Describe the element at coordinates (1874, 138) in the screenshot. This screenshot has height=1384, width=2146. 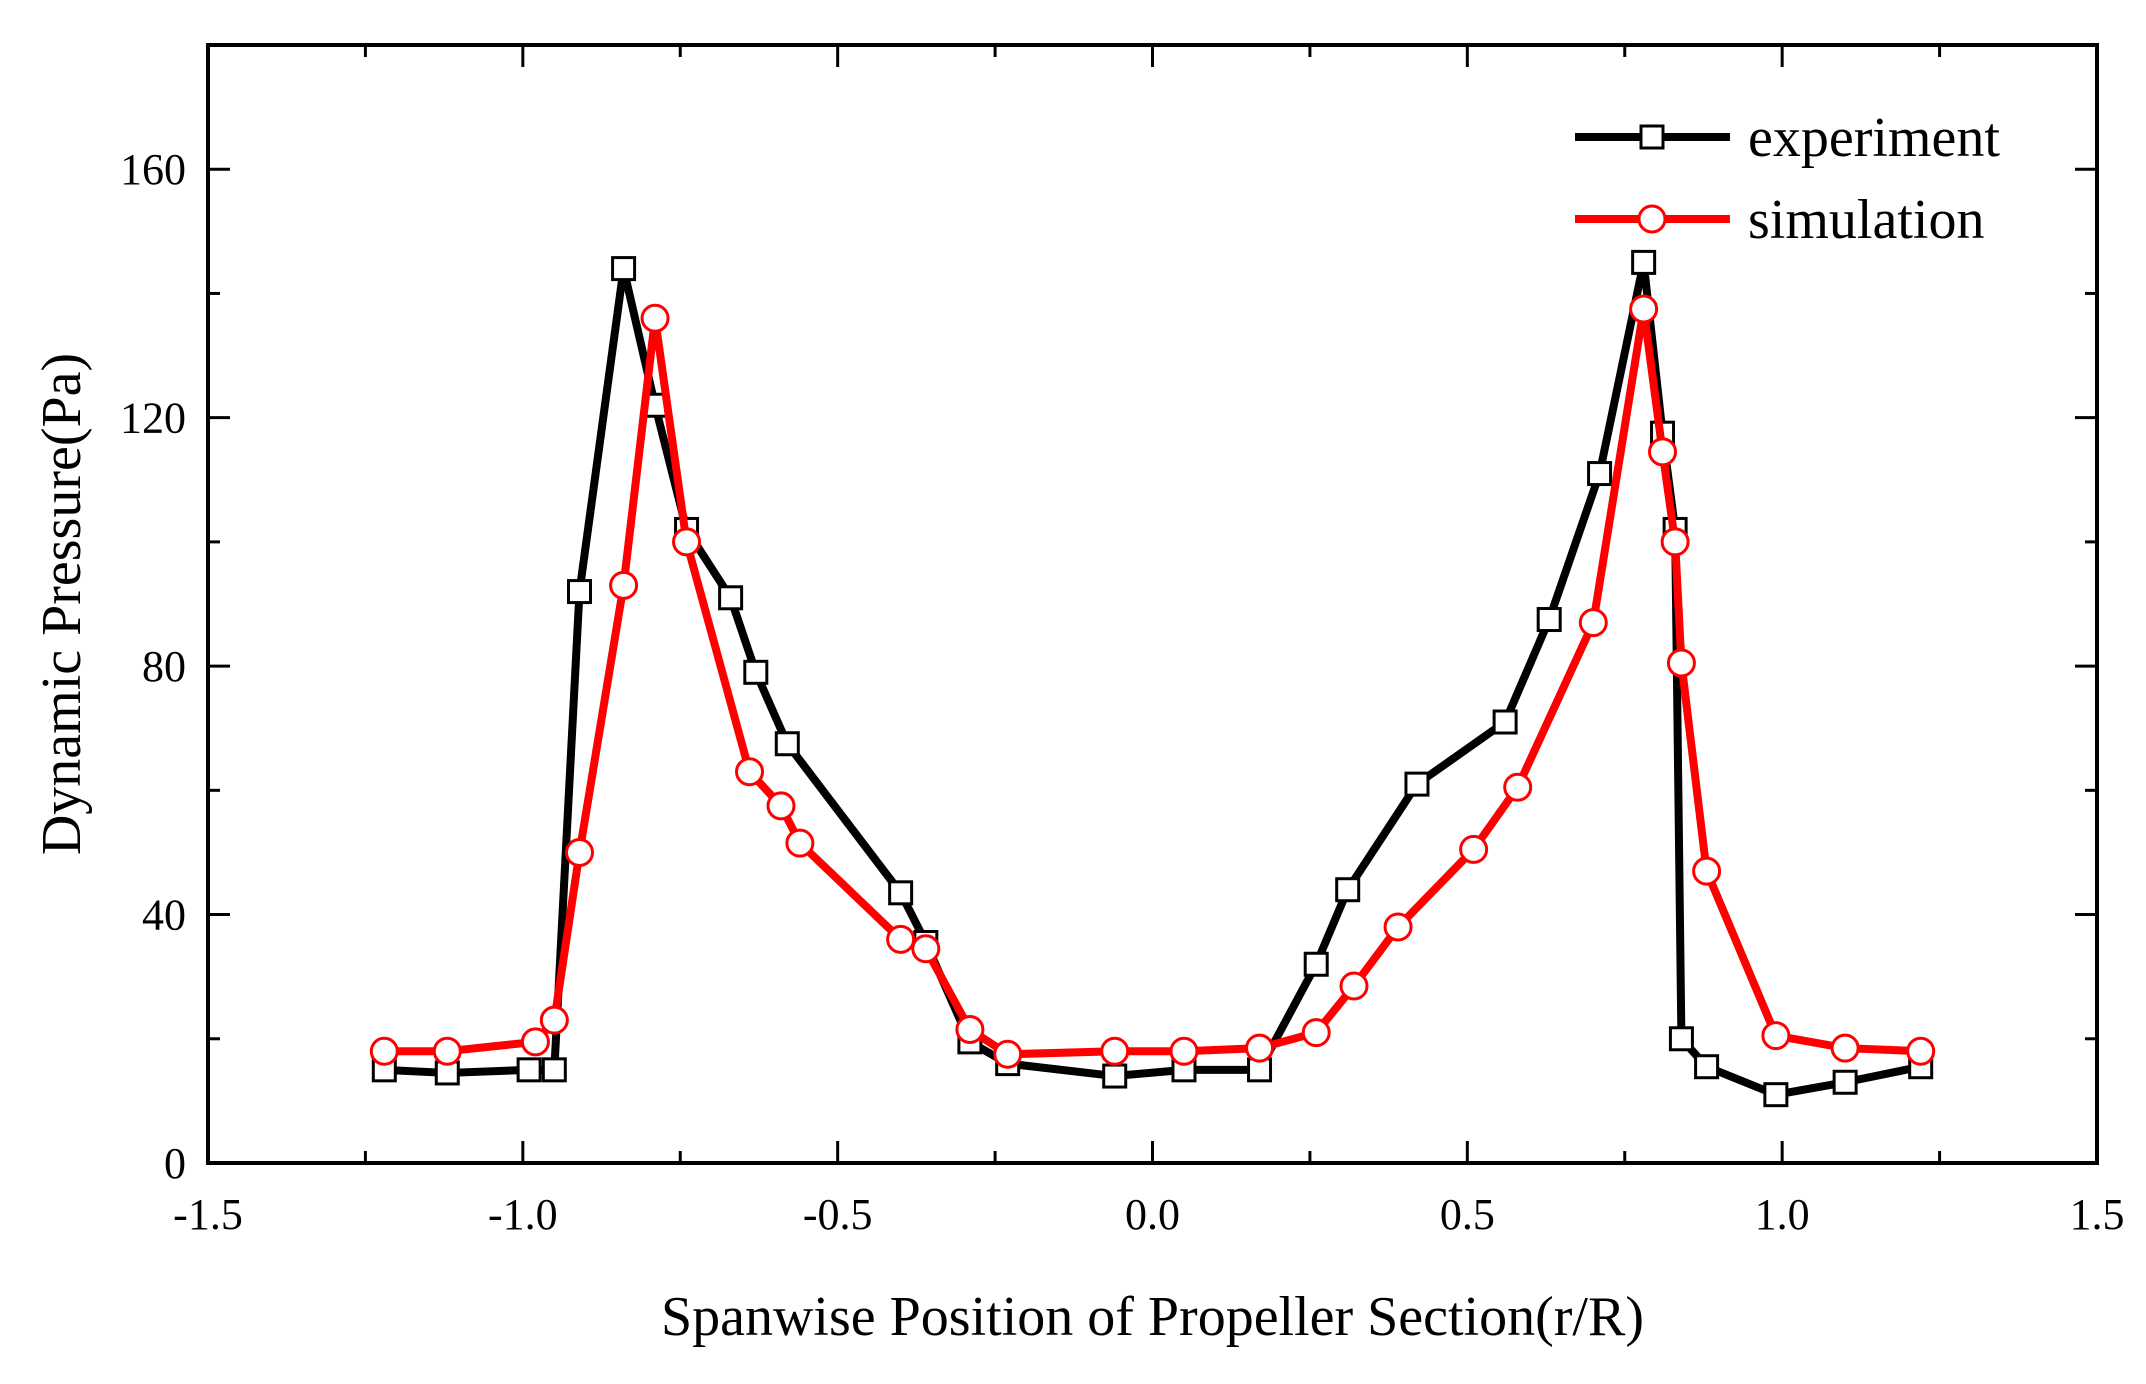
I see `legend-label-experiment: experiment` at that location.